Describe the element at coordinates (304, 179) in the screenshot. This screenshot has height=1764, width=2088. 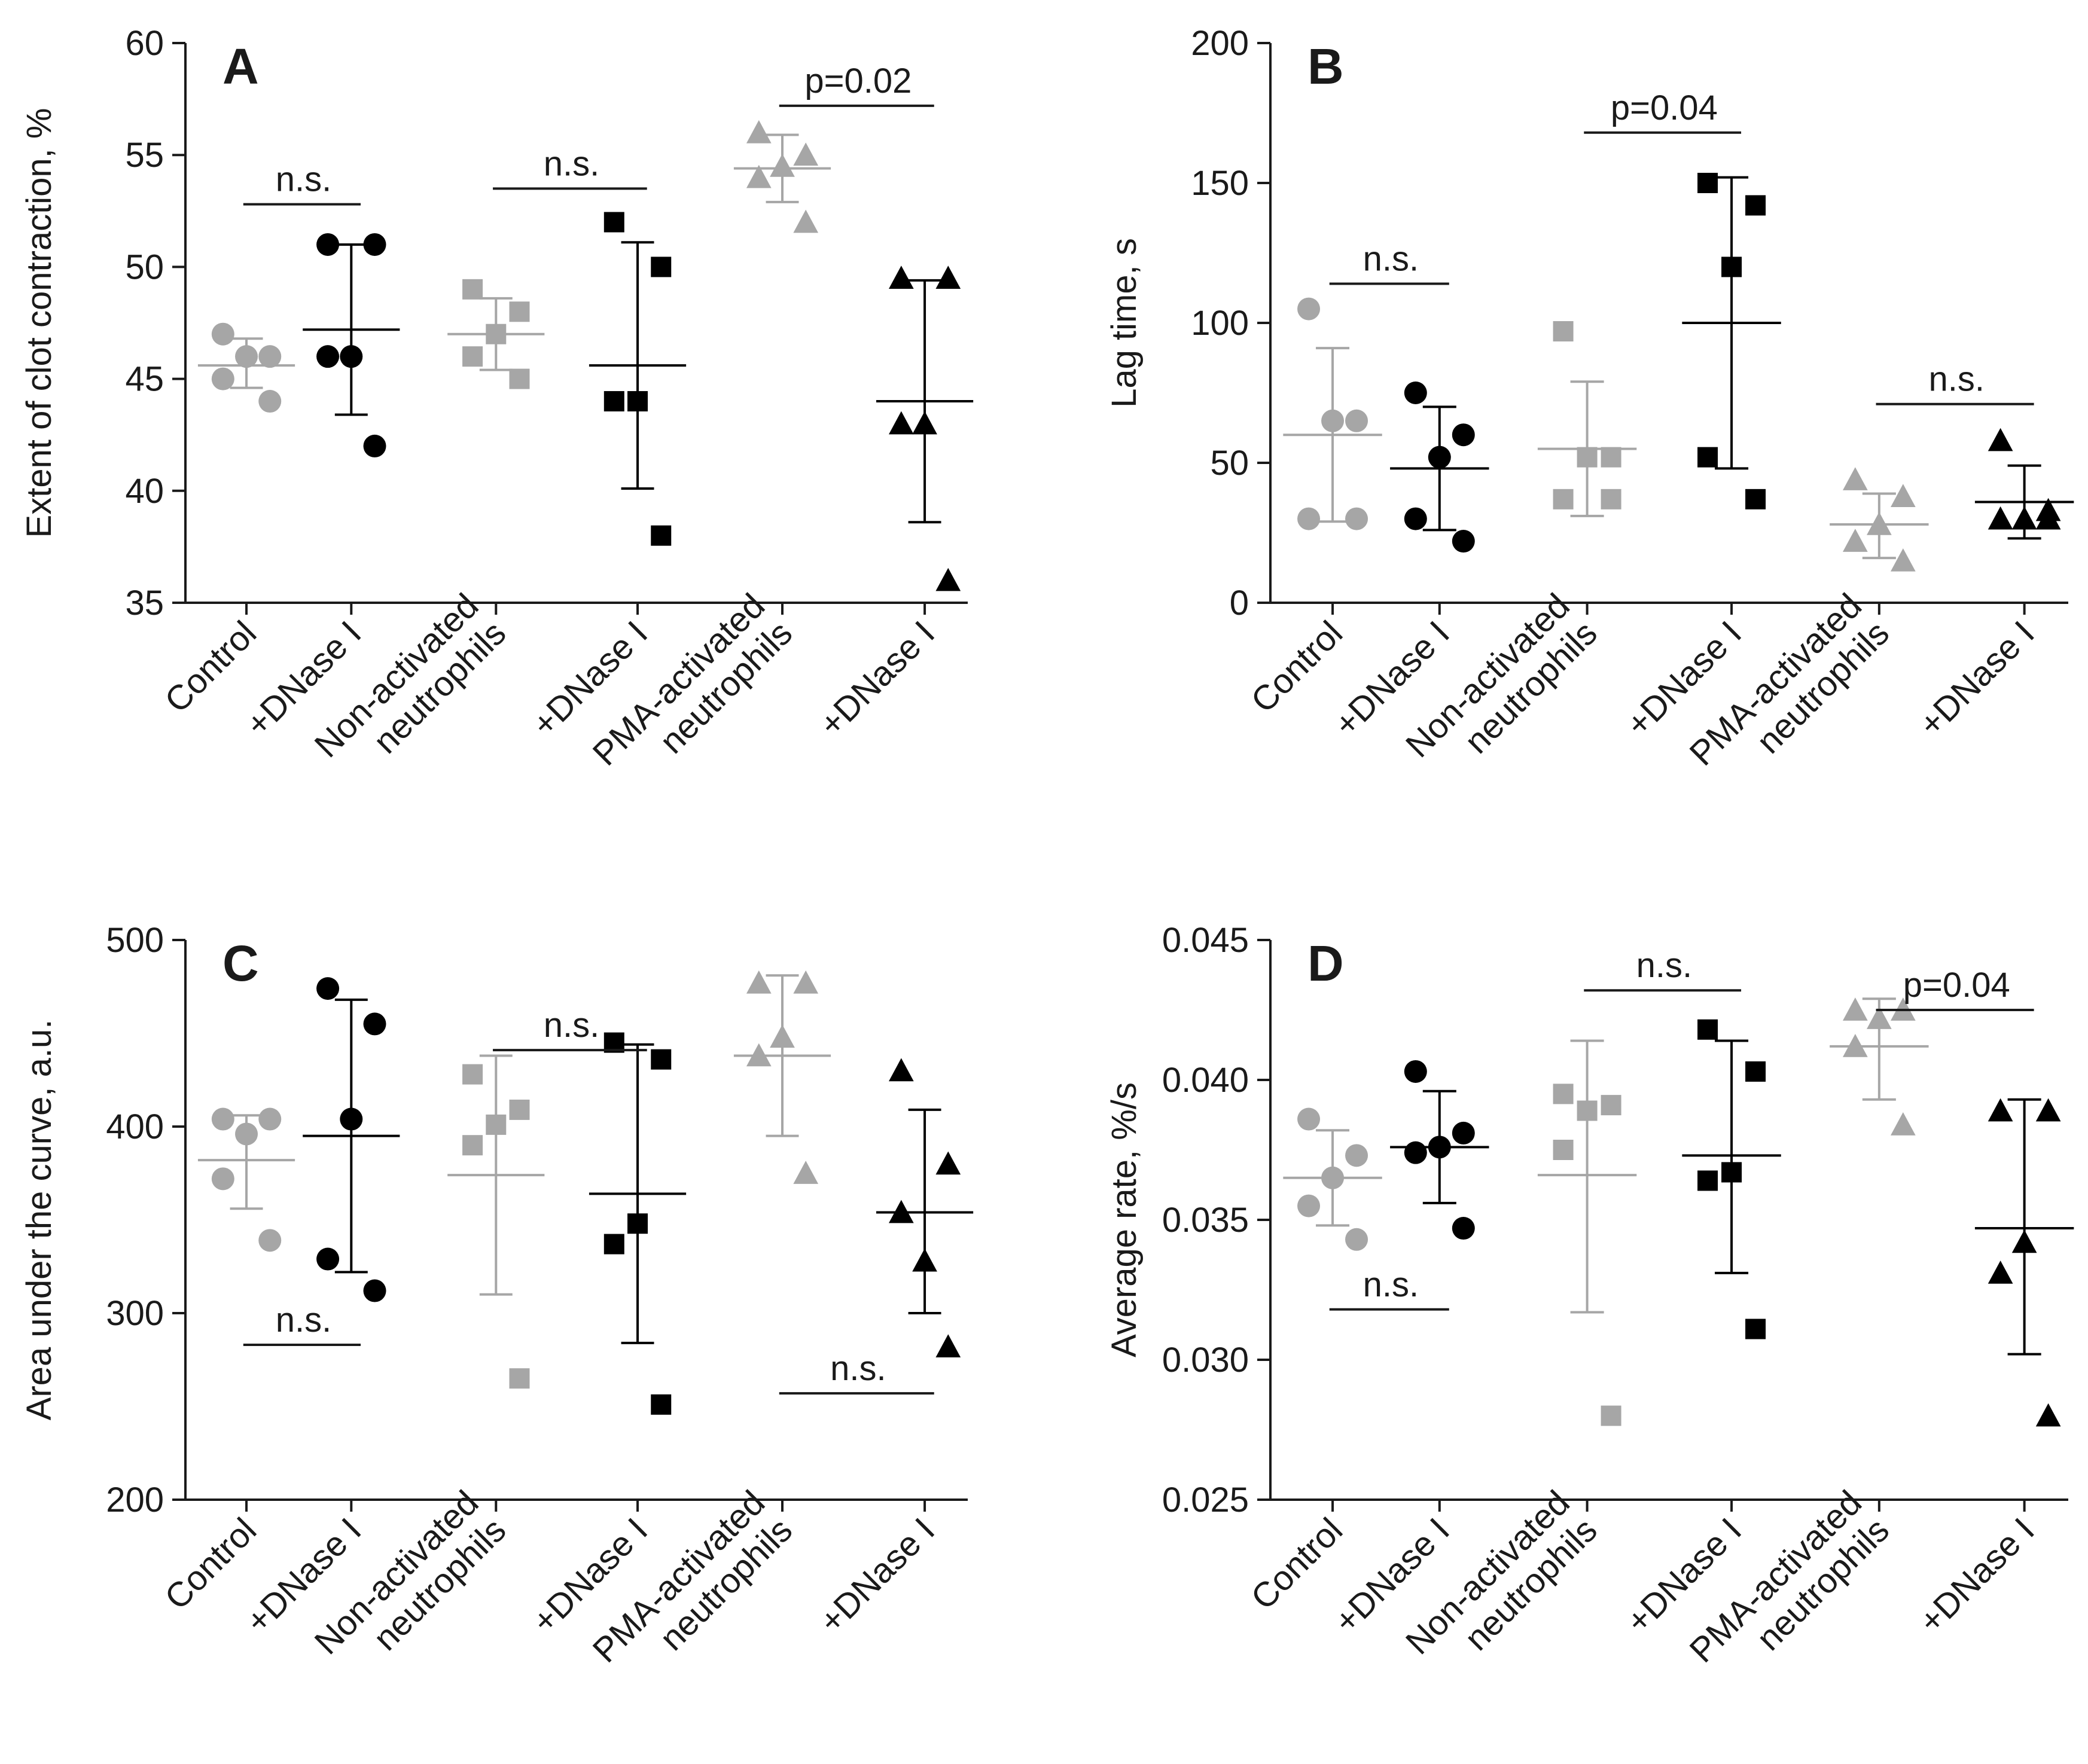
I see `significance-label: n.s.` at that location.